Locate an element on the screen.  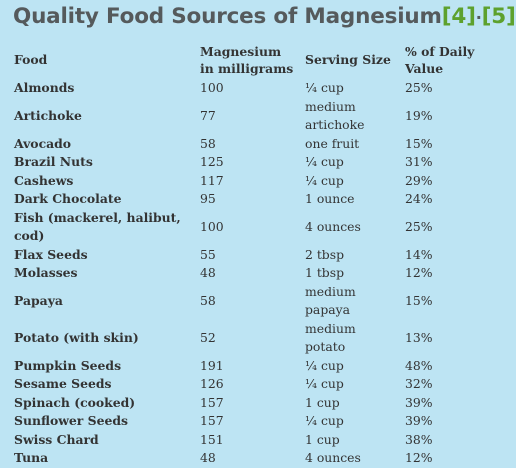
magnesium-cell: 151 is located at coordinates (212, 439).